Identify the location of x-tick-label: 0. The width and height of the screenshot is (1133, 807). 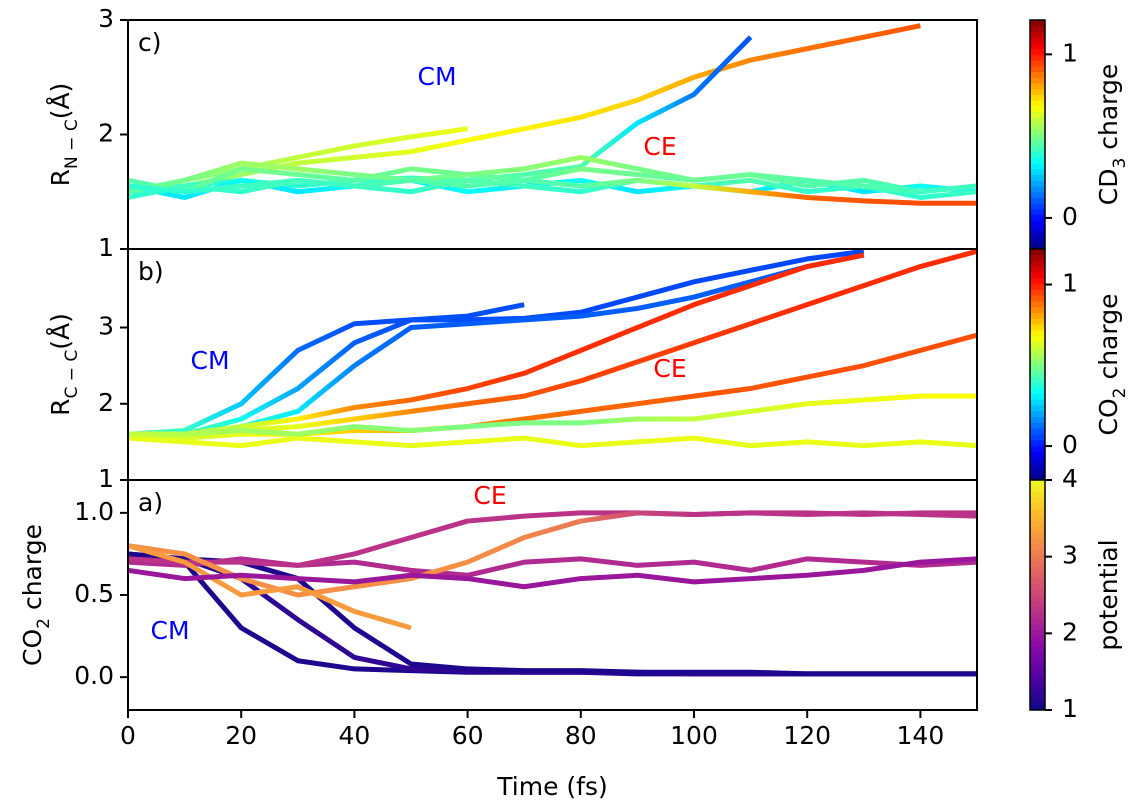
(128, 735).